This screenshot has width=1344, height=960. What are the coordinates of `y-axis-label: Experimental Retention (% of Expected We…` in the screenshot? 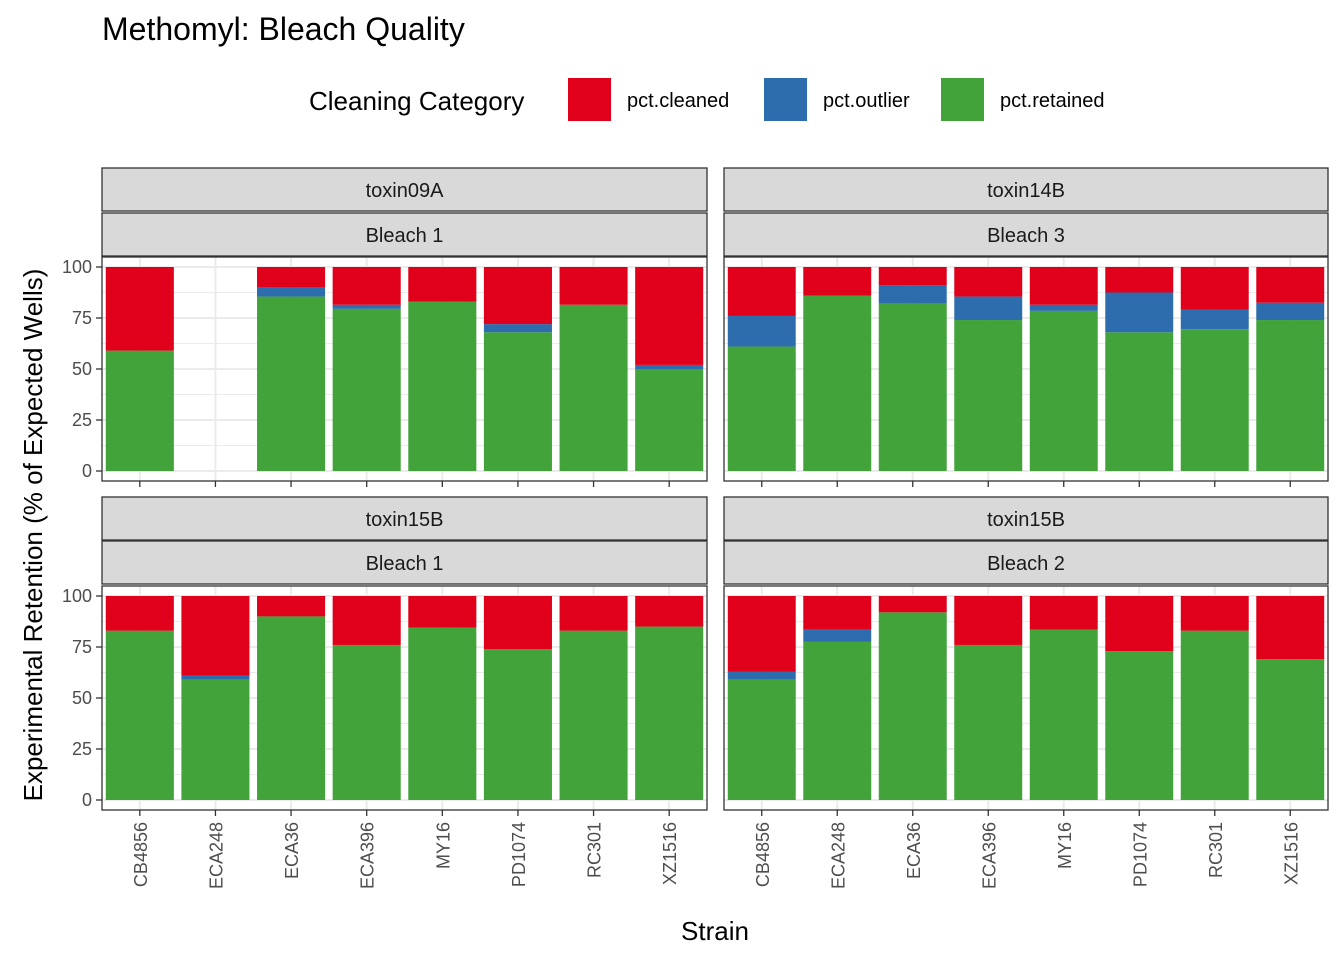 It's located at (33, 535).